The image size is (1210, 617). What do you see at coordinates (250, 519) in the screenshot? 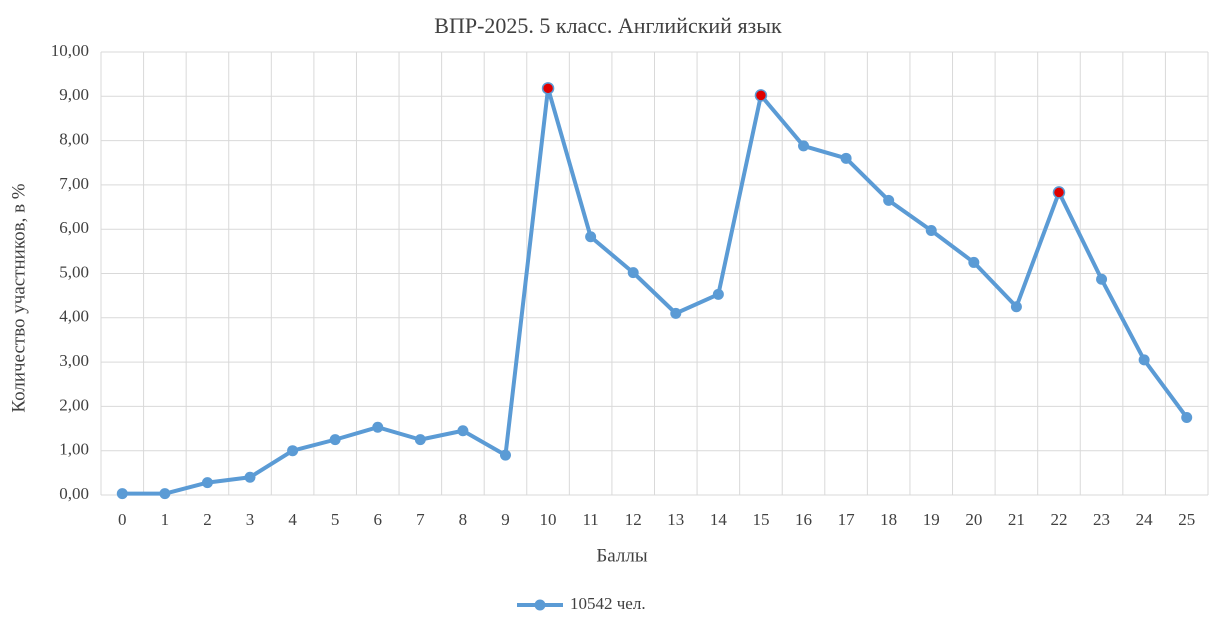
I see `x-tick-label: 3` at bounding box center [250, 519].